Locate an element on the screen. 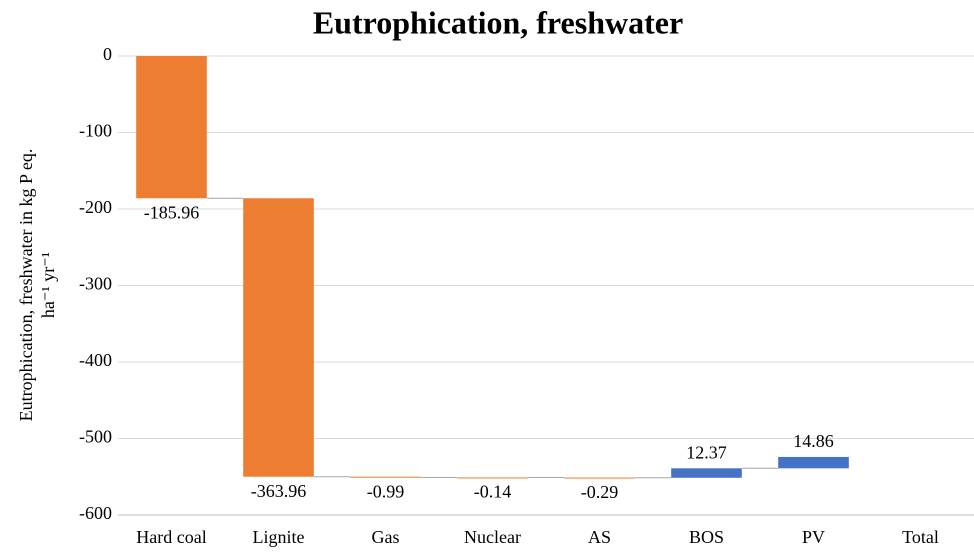  x-tick-label: BOS is located at coordinates (706, 537).